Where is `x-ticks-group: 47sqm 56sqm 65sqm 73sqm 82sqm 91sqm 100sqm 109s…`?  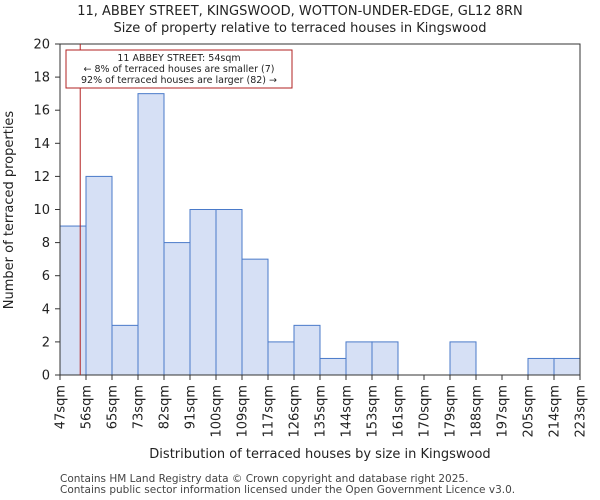
x-ticks-group: 47sqm 56sqm 65sqm 73sqm 82sqm 91sqm 100sqm 109s… is located at coordinates (321, 406).